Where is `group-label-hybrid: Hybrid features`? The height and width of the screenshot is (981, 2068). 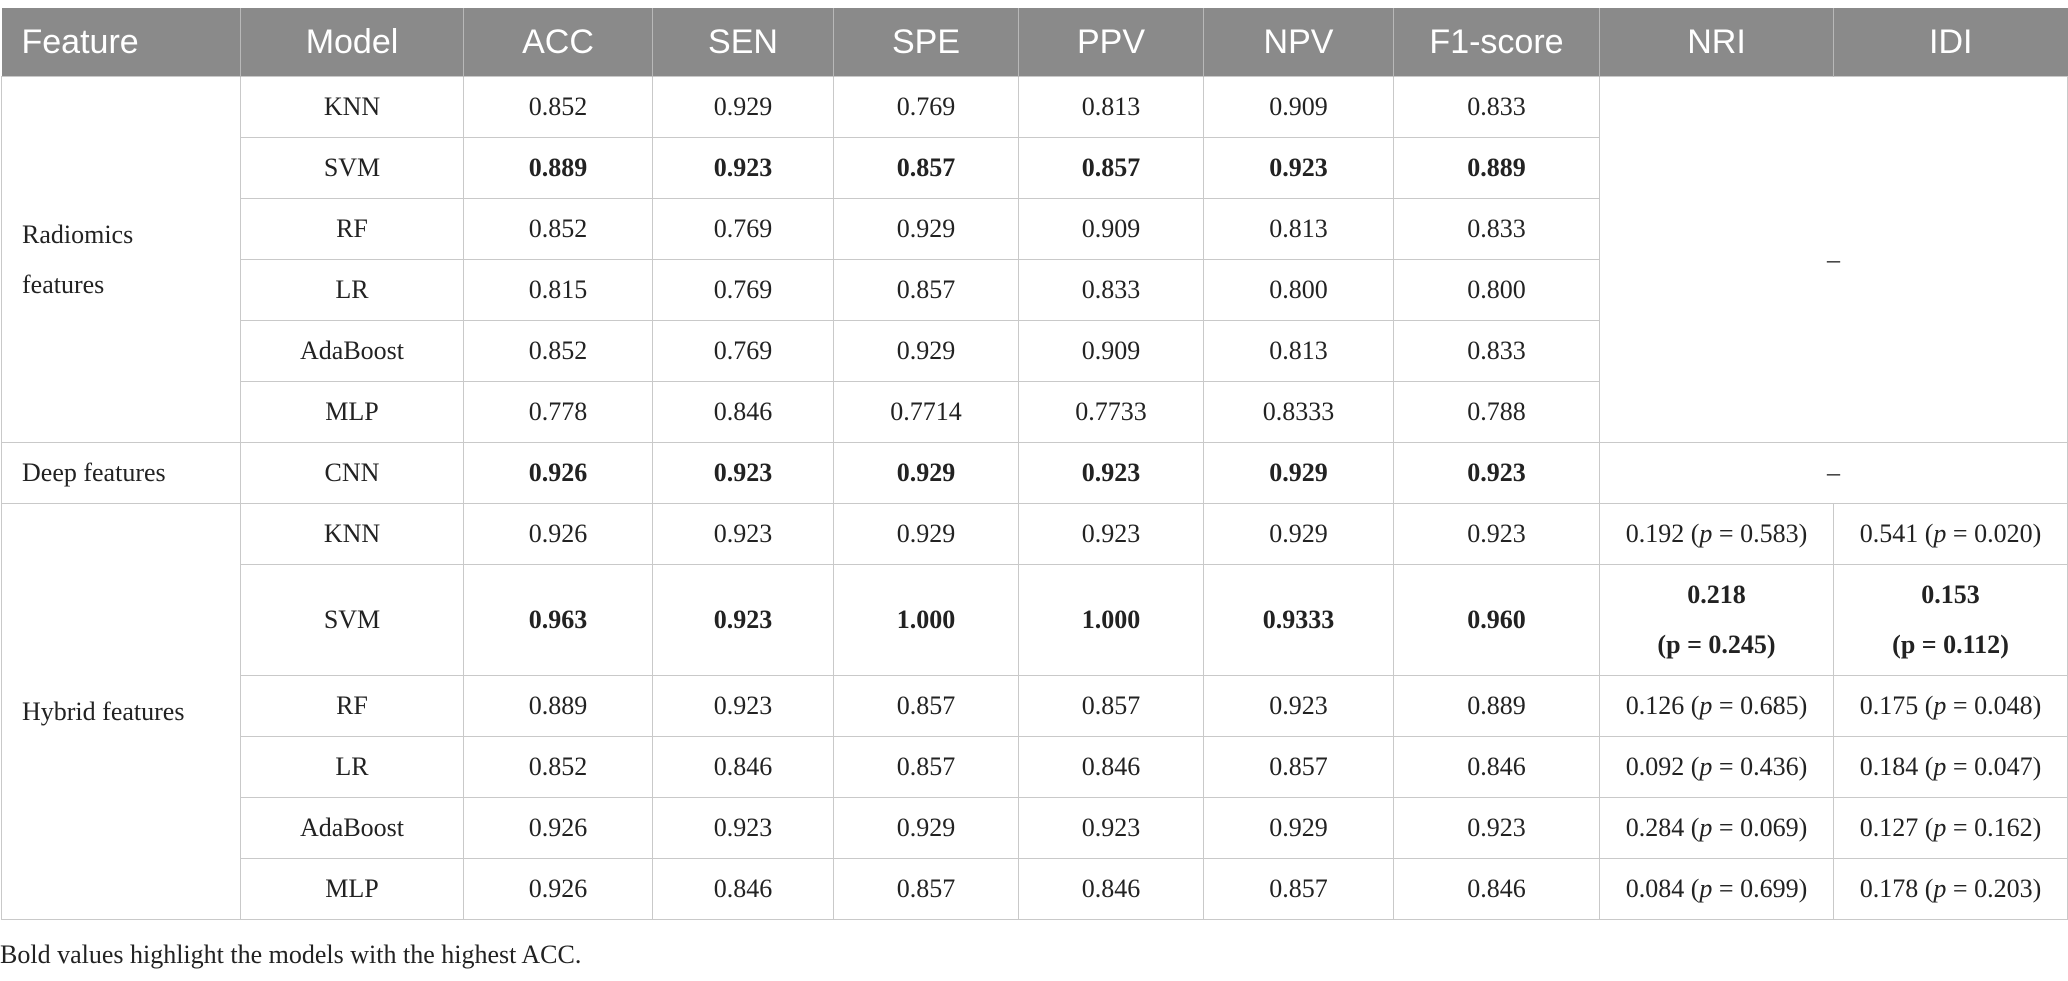
group-label-hybrid: Hybrid features is located at coordinates (121, 711).